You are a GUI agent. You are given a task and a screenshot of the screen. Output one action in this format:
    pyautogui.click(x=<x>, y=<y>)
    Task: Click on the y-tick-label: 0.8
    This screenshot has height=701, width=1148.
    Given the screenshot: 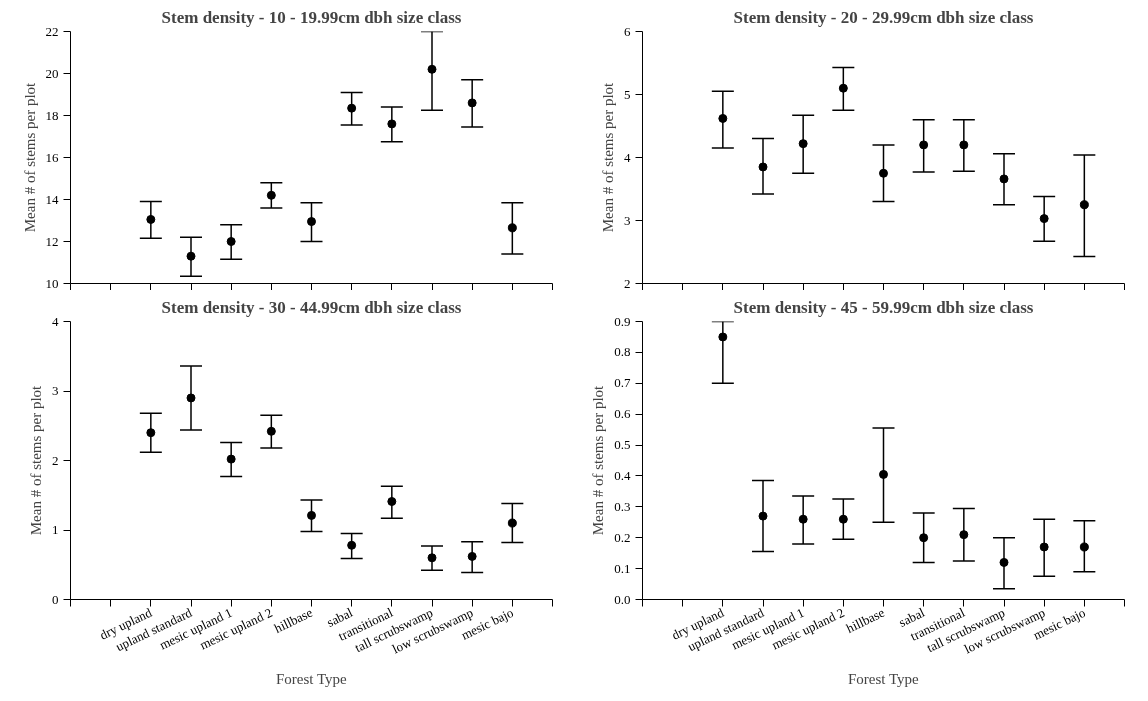 What is the action you would take?
    pyautogui.click(x=622, y=352)
    